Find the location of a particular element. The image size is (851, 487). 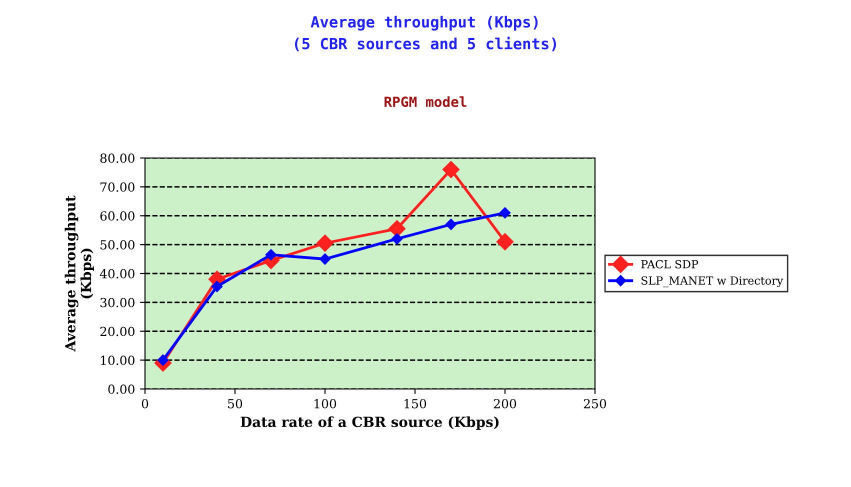

y-tick-label: 30.00 is located at coordinates (117, 303).